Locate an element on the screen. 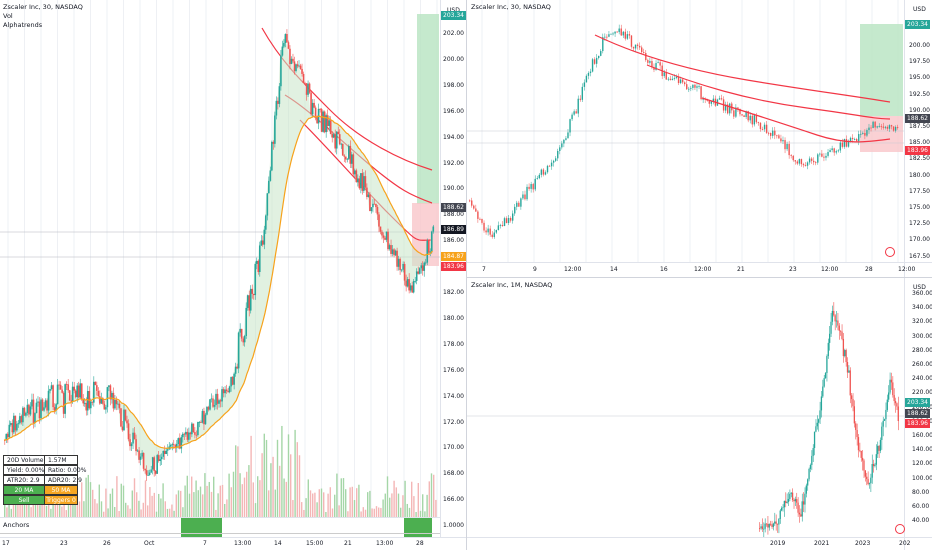 This screenshot has height=550, width=932. right-top-time-axis is located at coordinates (699, 269).